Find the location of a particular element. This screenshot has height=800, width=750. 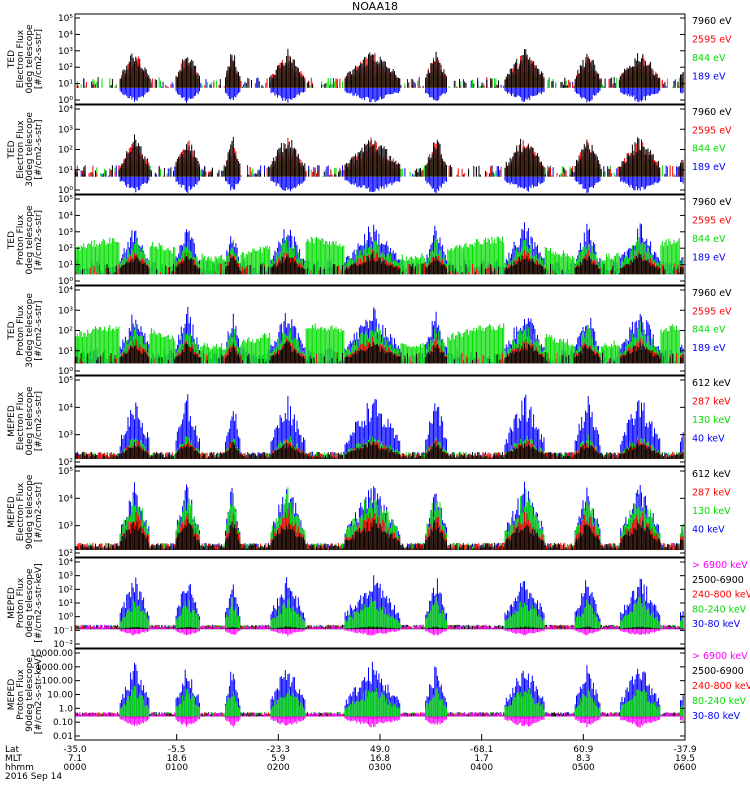

x-tick-hhmm: 0100 is located at coordinates (176, 768).